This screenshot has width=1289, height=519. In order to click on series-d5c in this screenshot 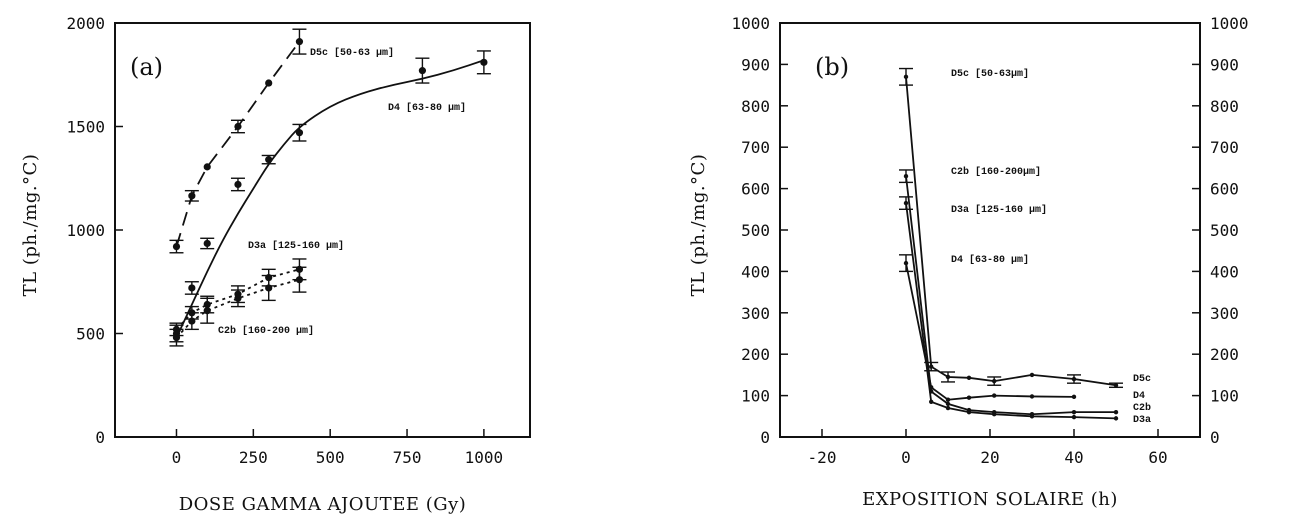, I will do `click(1011, 228)`.